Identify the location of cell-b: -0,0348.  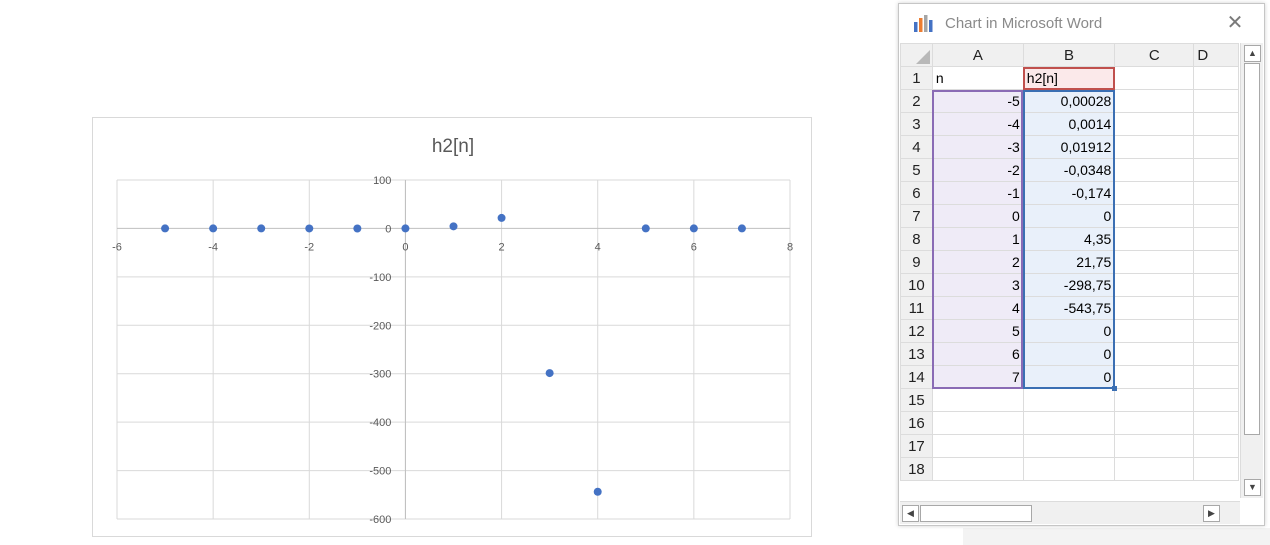
(1069, 170).